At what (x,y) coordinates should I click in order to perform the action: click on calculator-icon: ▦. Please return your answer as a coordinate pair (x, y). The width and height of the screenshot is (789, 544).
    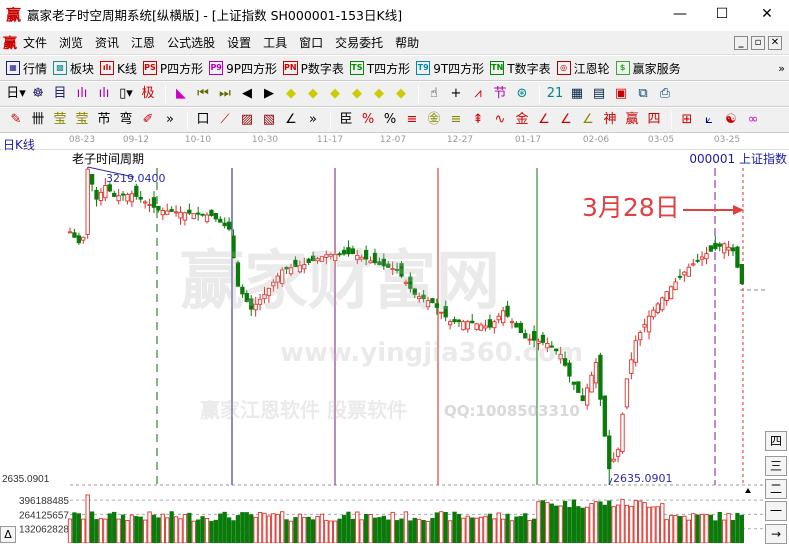
    Looking at the image, I should click on (577, 93).